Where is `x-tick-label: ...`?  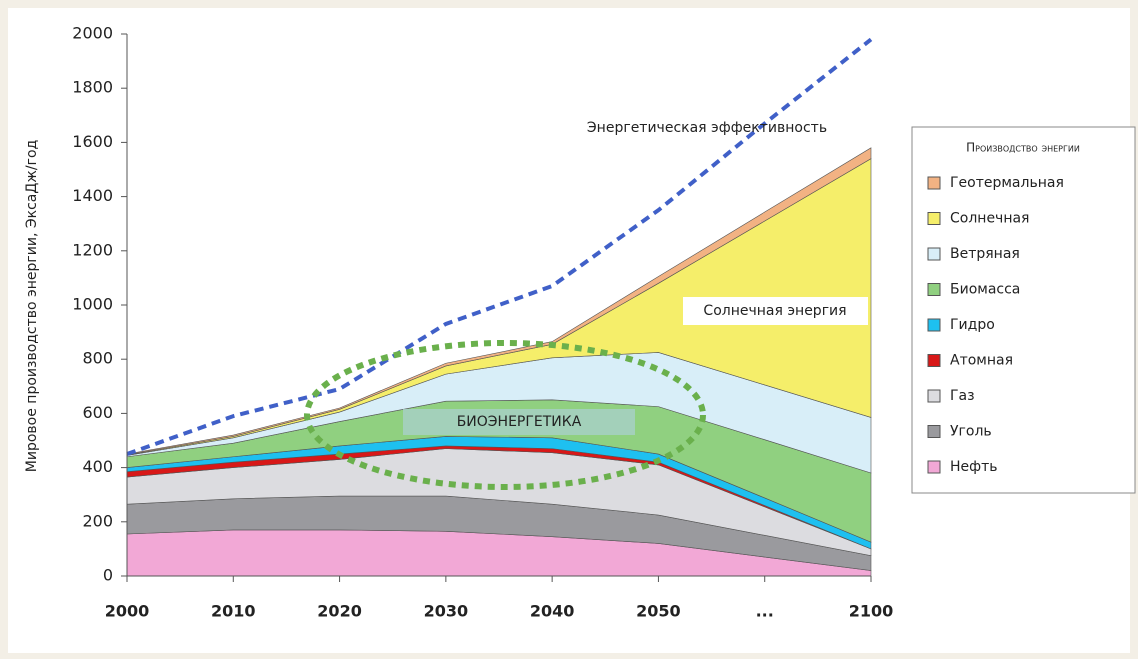
x-tick-label: ... is located at coordinates (765, 611).